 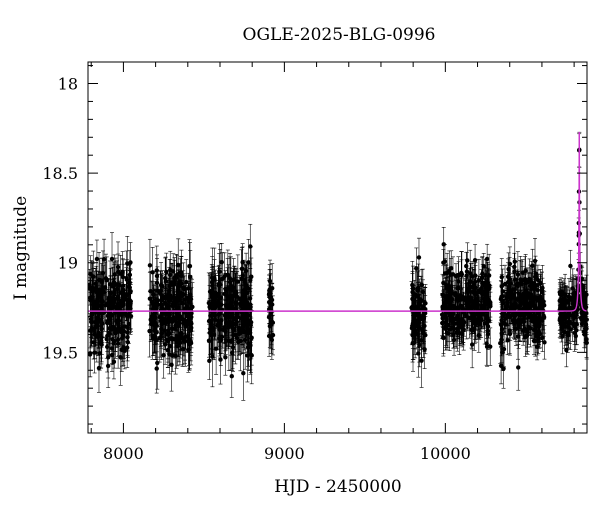 What do you see at coordinates (68, 263) in the screenshot?
I see `y-tick-label: 19` at bounding box center [68, 263].